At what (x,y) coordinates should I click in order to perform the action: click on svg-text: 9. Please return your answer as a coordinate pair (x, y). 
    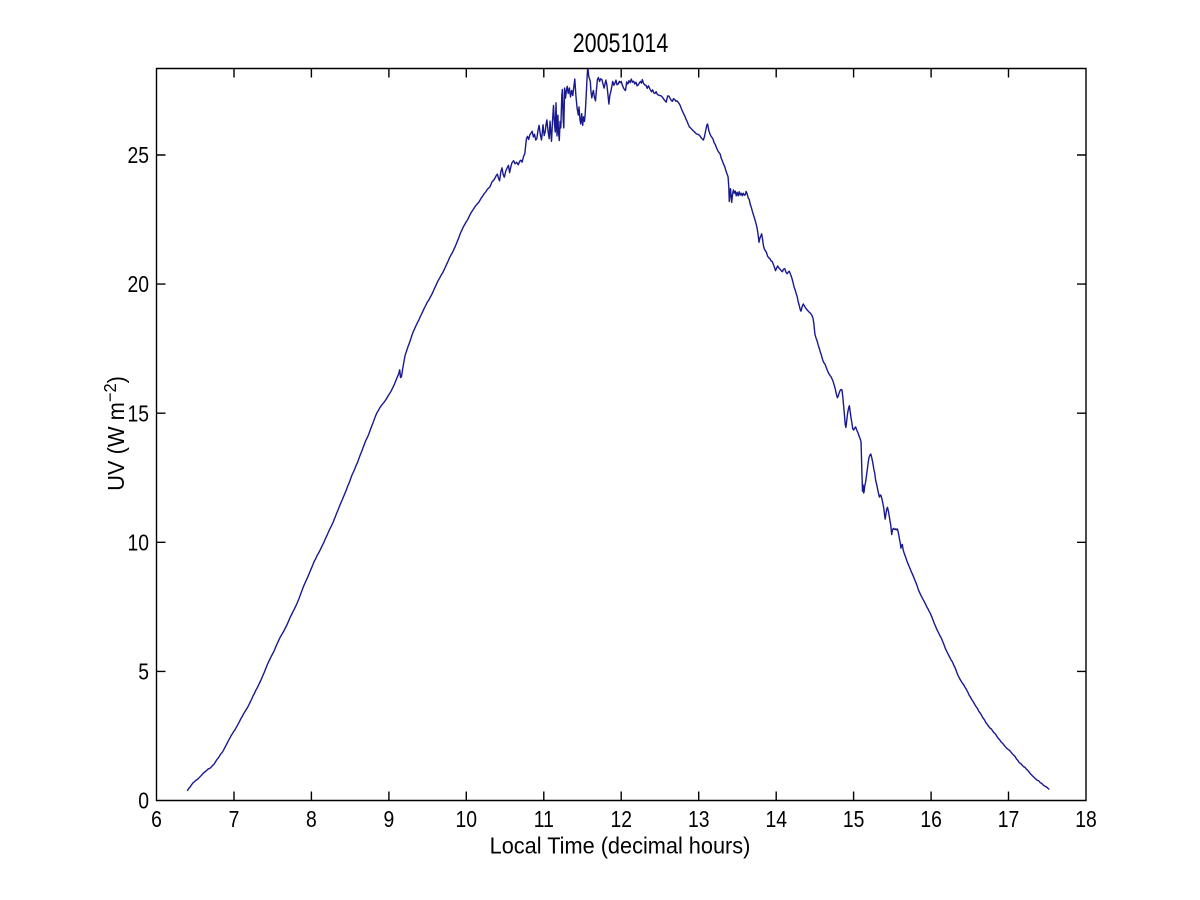
    Looking at the image, I should click on (389, 819).